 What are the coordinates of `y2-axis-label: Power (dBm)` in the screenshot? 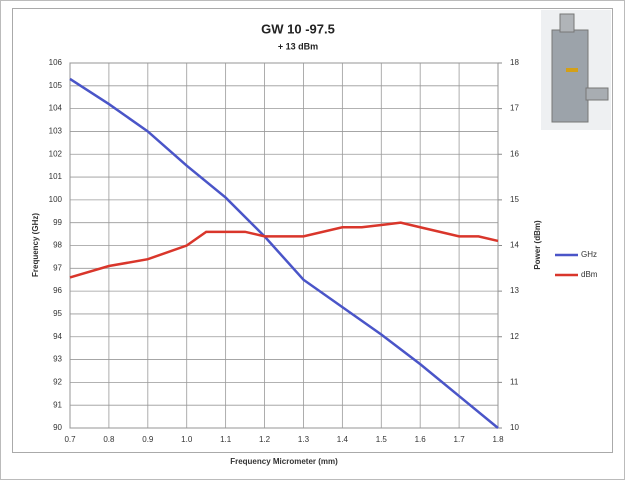 It's located at (537, 245).